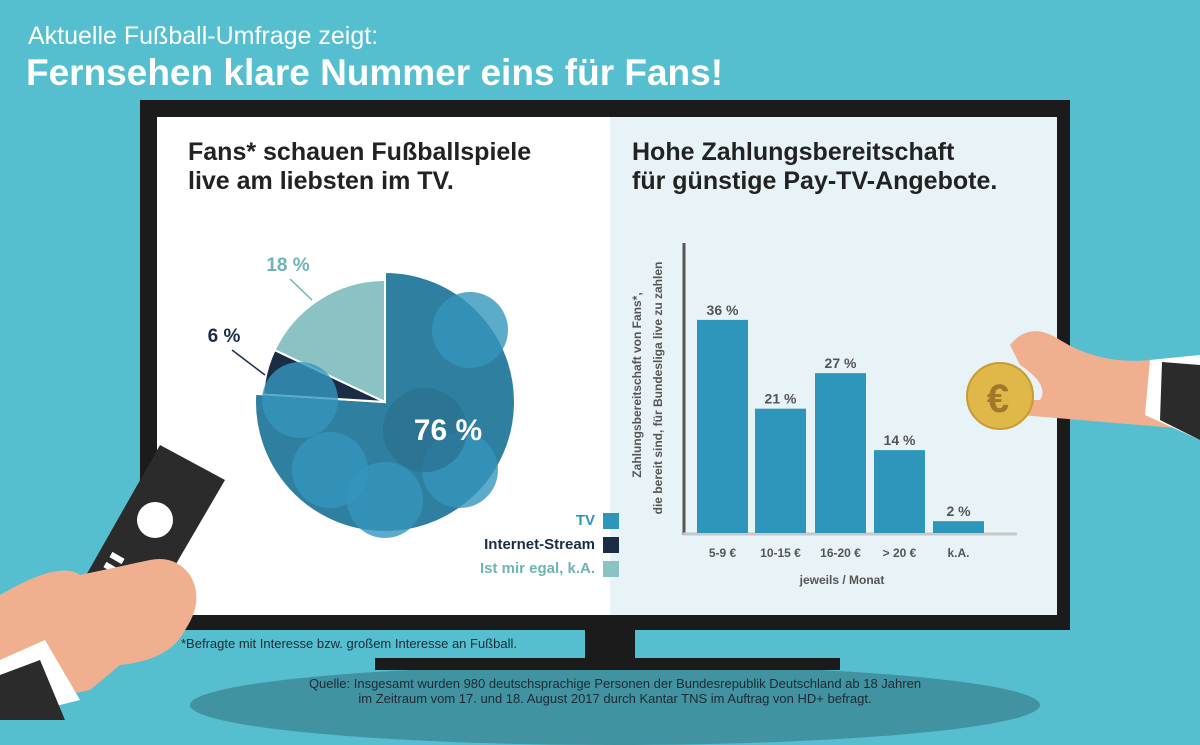 Image resolution: width=1200 pixels, height=745 pixels. I want to click on bar-value-label: 27 %, so click(841, 363).